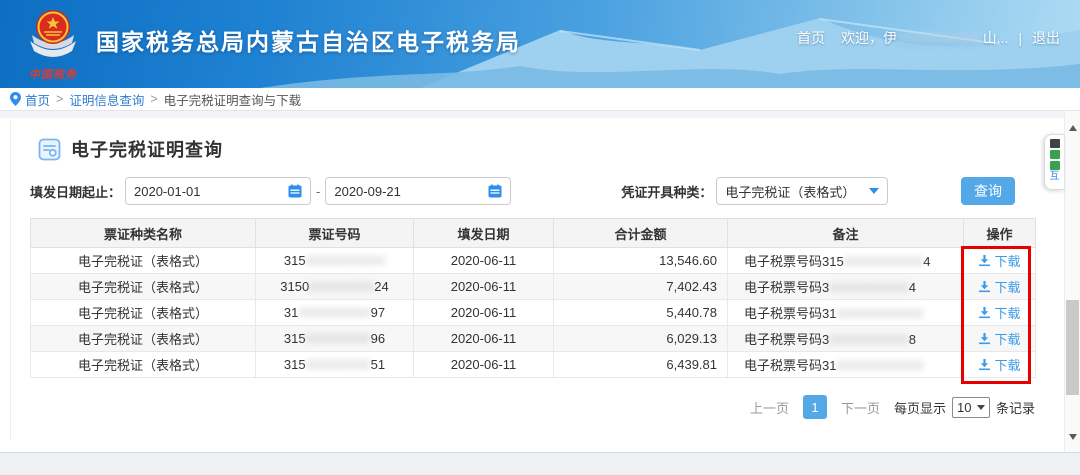 This screenshot has height=475, width=1080. I want to click on gap-strip, so click(540, 114).